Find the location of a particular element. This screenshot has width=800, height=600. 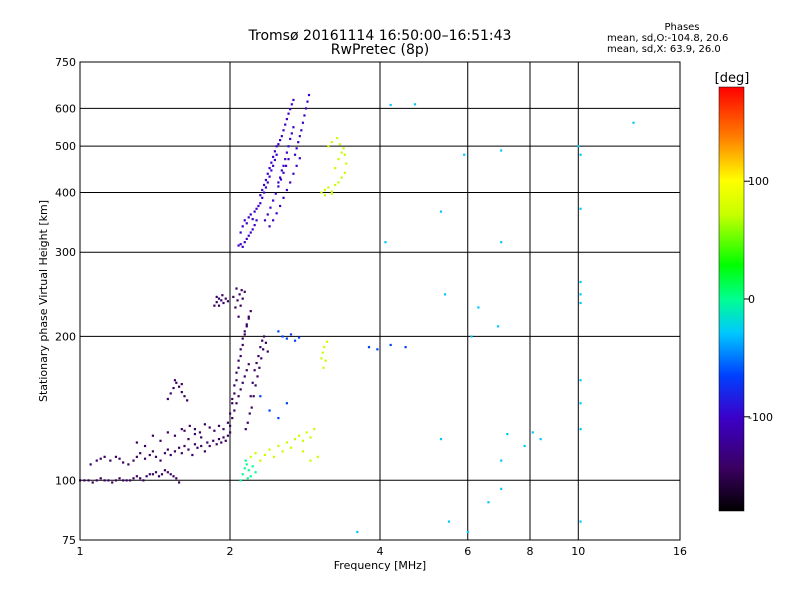

y-tick-label: 200 is located at coordinates (65, 336).